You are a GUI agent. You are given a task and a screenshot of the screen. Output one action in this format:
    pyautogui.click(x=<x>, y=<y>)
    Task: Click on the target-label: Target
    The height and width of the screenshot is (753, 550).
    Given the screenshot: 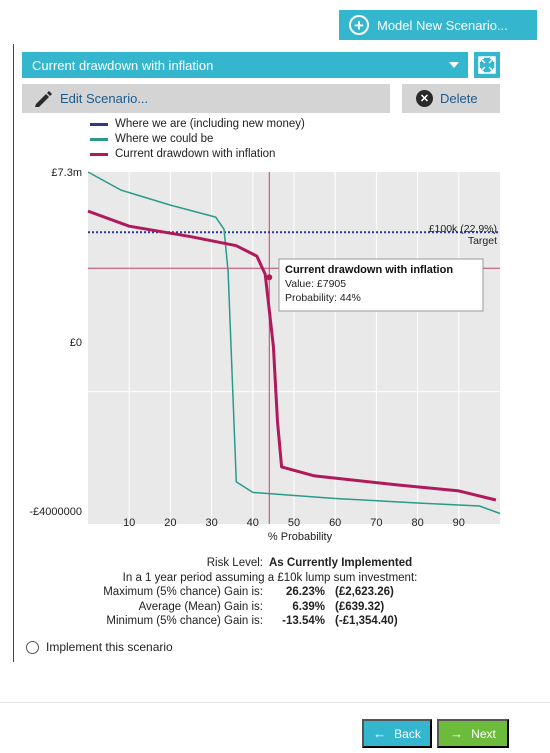 What is the action you would take?
    pyautogui.click(x=482, y=241)
    